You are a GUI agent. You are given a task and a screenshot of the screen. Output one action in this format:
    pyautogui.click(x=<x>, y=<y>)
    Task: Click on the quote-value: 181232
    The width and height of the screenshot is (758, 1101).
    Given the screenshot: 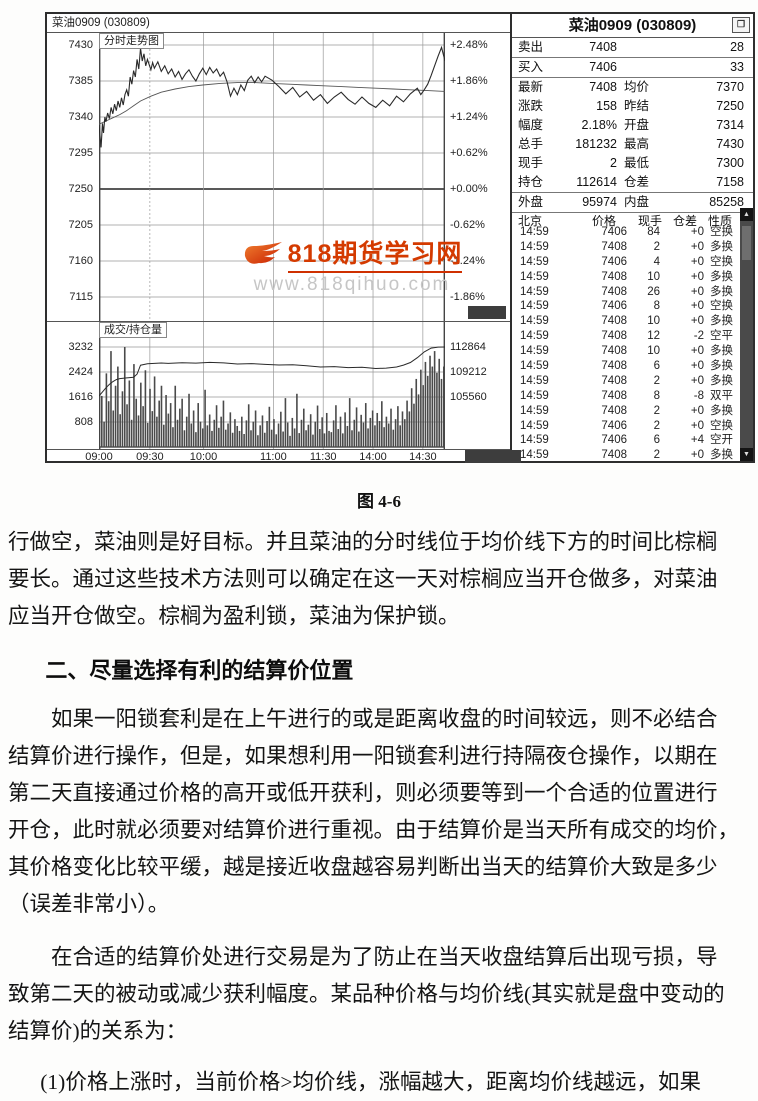 What is the action you would take?
    pyautogui.click(x=596, y=144)
    